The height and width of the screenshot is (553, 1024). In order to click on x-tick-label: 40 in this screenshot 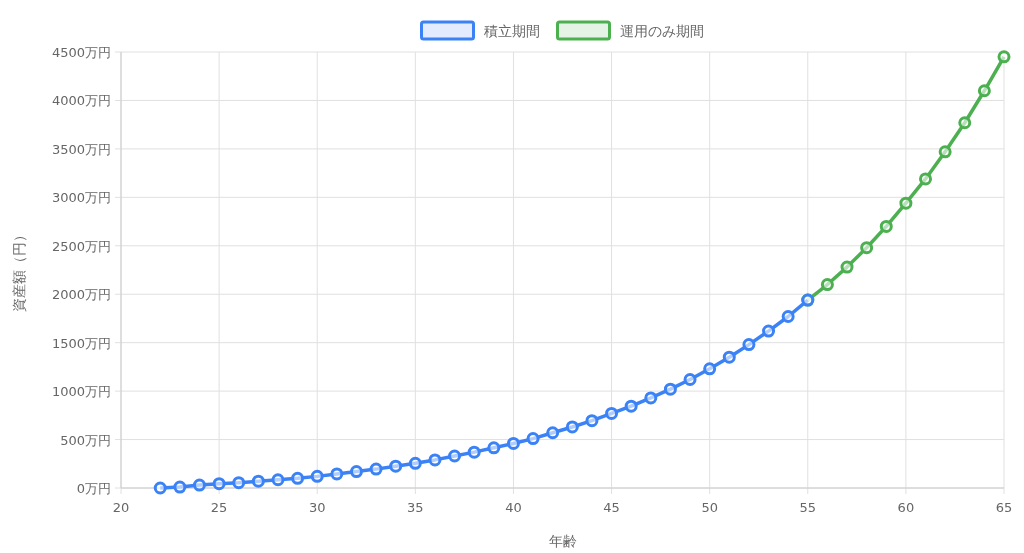, I will do `click(513, 507)`.